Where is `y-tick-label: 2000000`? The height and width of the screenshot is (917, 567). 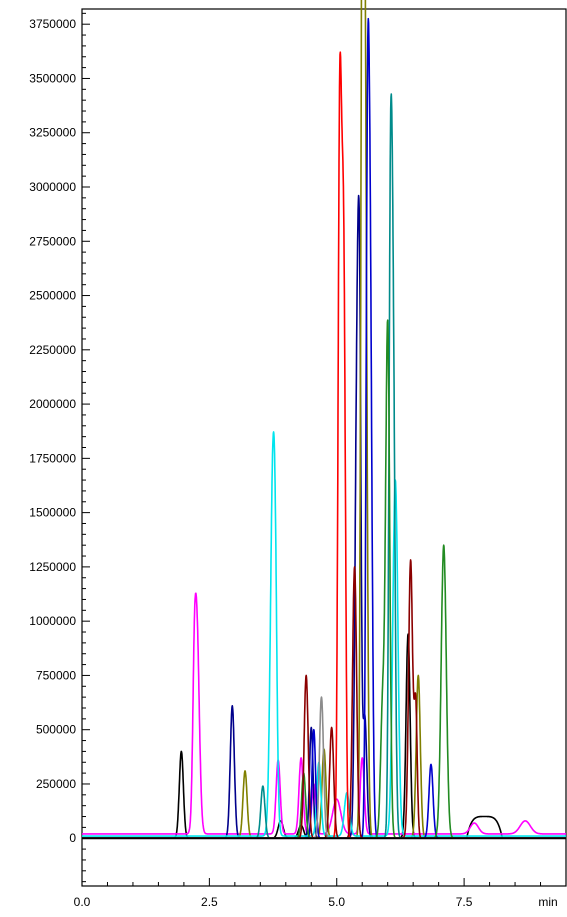
y-tick-label: 2000000 is located at coordinates (52, 404).